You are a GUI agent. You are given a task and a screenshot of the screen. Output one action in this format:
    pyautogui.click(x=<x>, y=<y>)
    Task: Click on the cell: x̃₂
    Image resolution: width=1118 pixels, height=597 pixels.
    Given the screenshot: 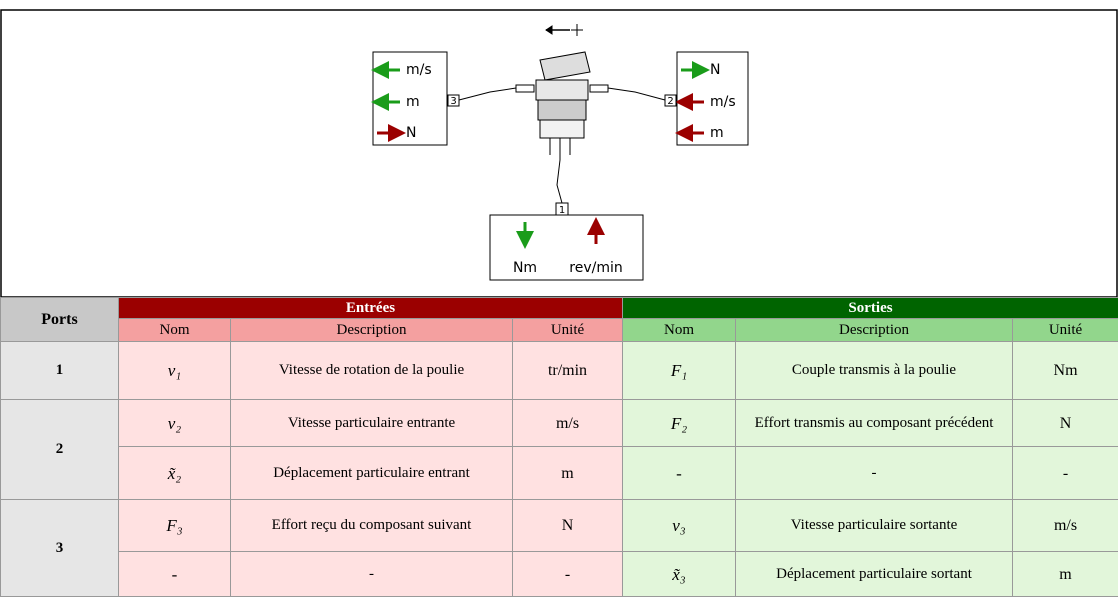 What is the action you would take?
    pyautogui.click(x=174, y=473)
    